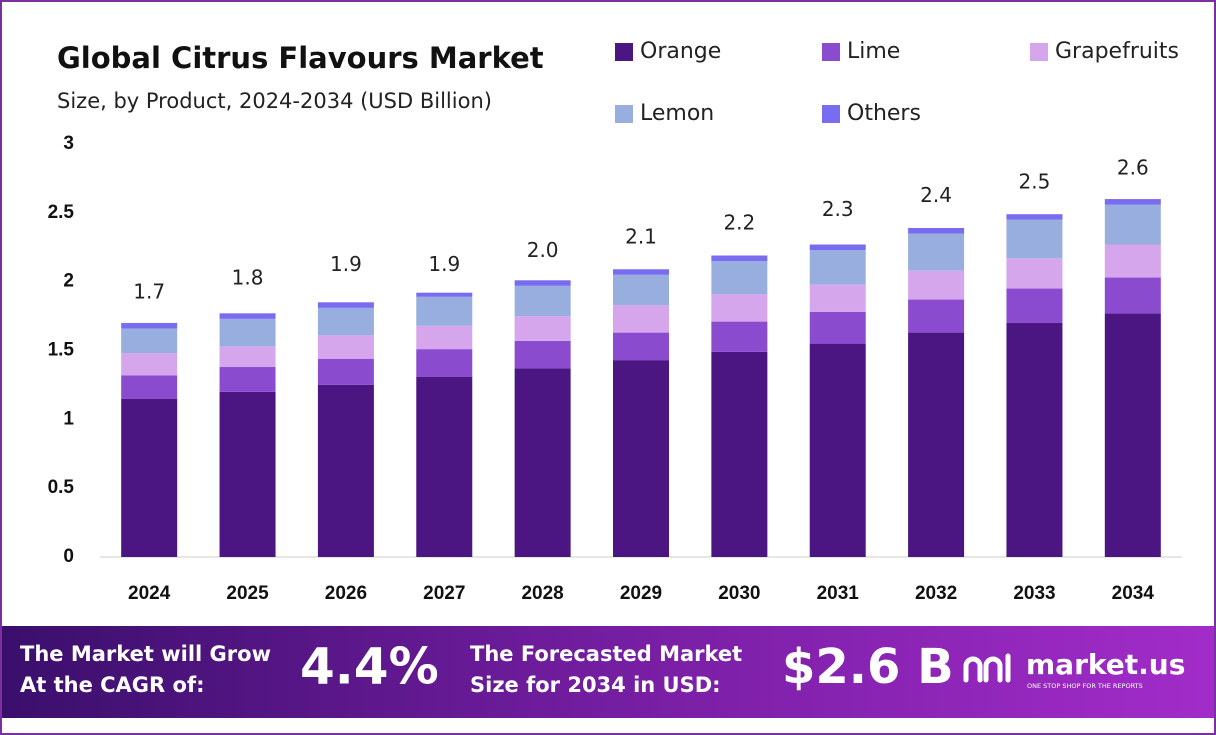  Describe the element at coordinates (61, 487) in the screenshot. I see `y-tick-label: 0.5` at that location.